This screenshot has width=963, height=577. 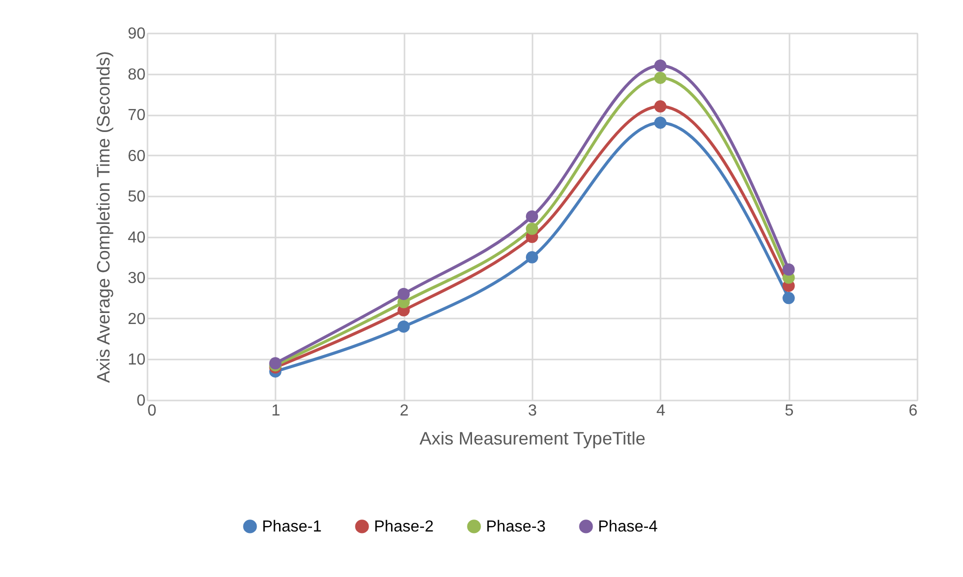 What do you see at coordinates (137, 279) in the screenshot?
I see `y-tick-label: 30` at bounding box center [137, 279].